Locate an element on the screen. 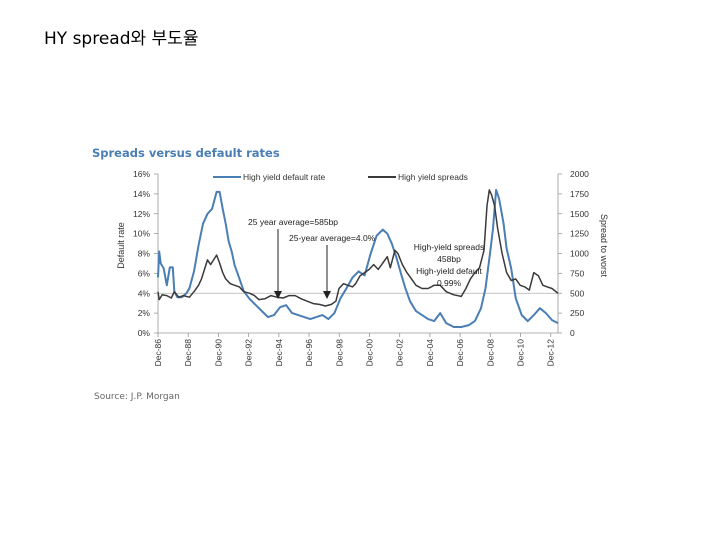 The height and width of the screenshot is (540, 720). x-tick-label: Dec-96 is located at coordinates (309, 353).